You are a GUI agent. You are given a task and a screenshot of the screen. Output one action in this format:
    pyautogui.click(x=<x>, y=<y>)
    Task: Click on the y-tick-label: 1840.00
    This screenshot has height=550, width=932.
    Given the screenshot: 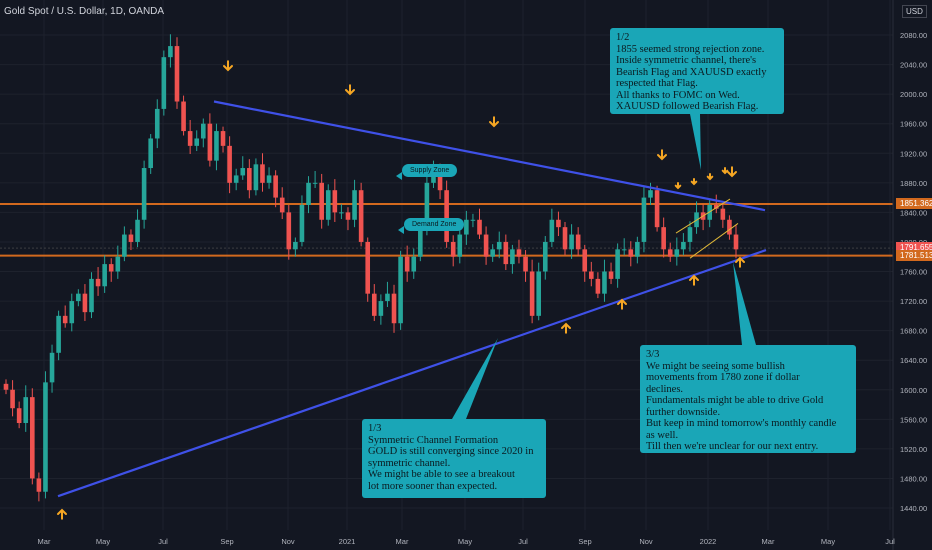 What is the action you would take?
    pyautogui.click(x=913, y=212)
    